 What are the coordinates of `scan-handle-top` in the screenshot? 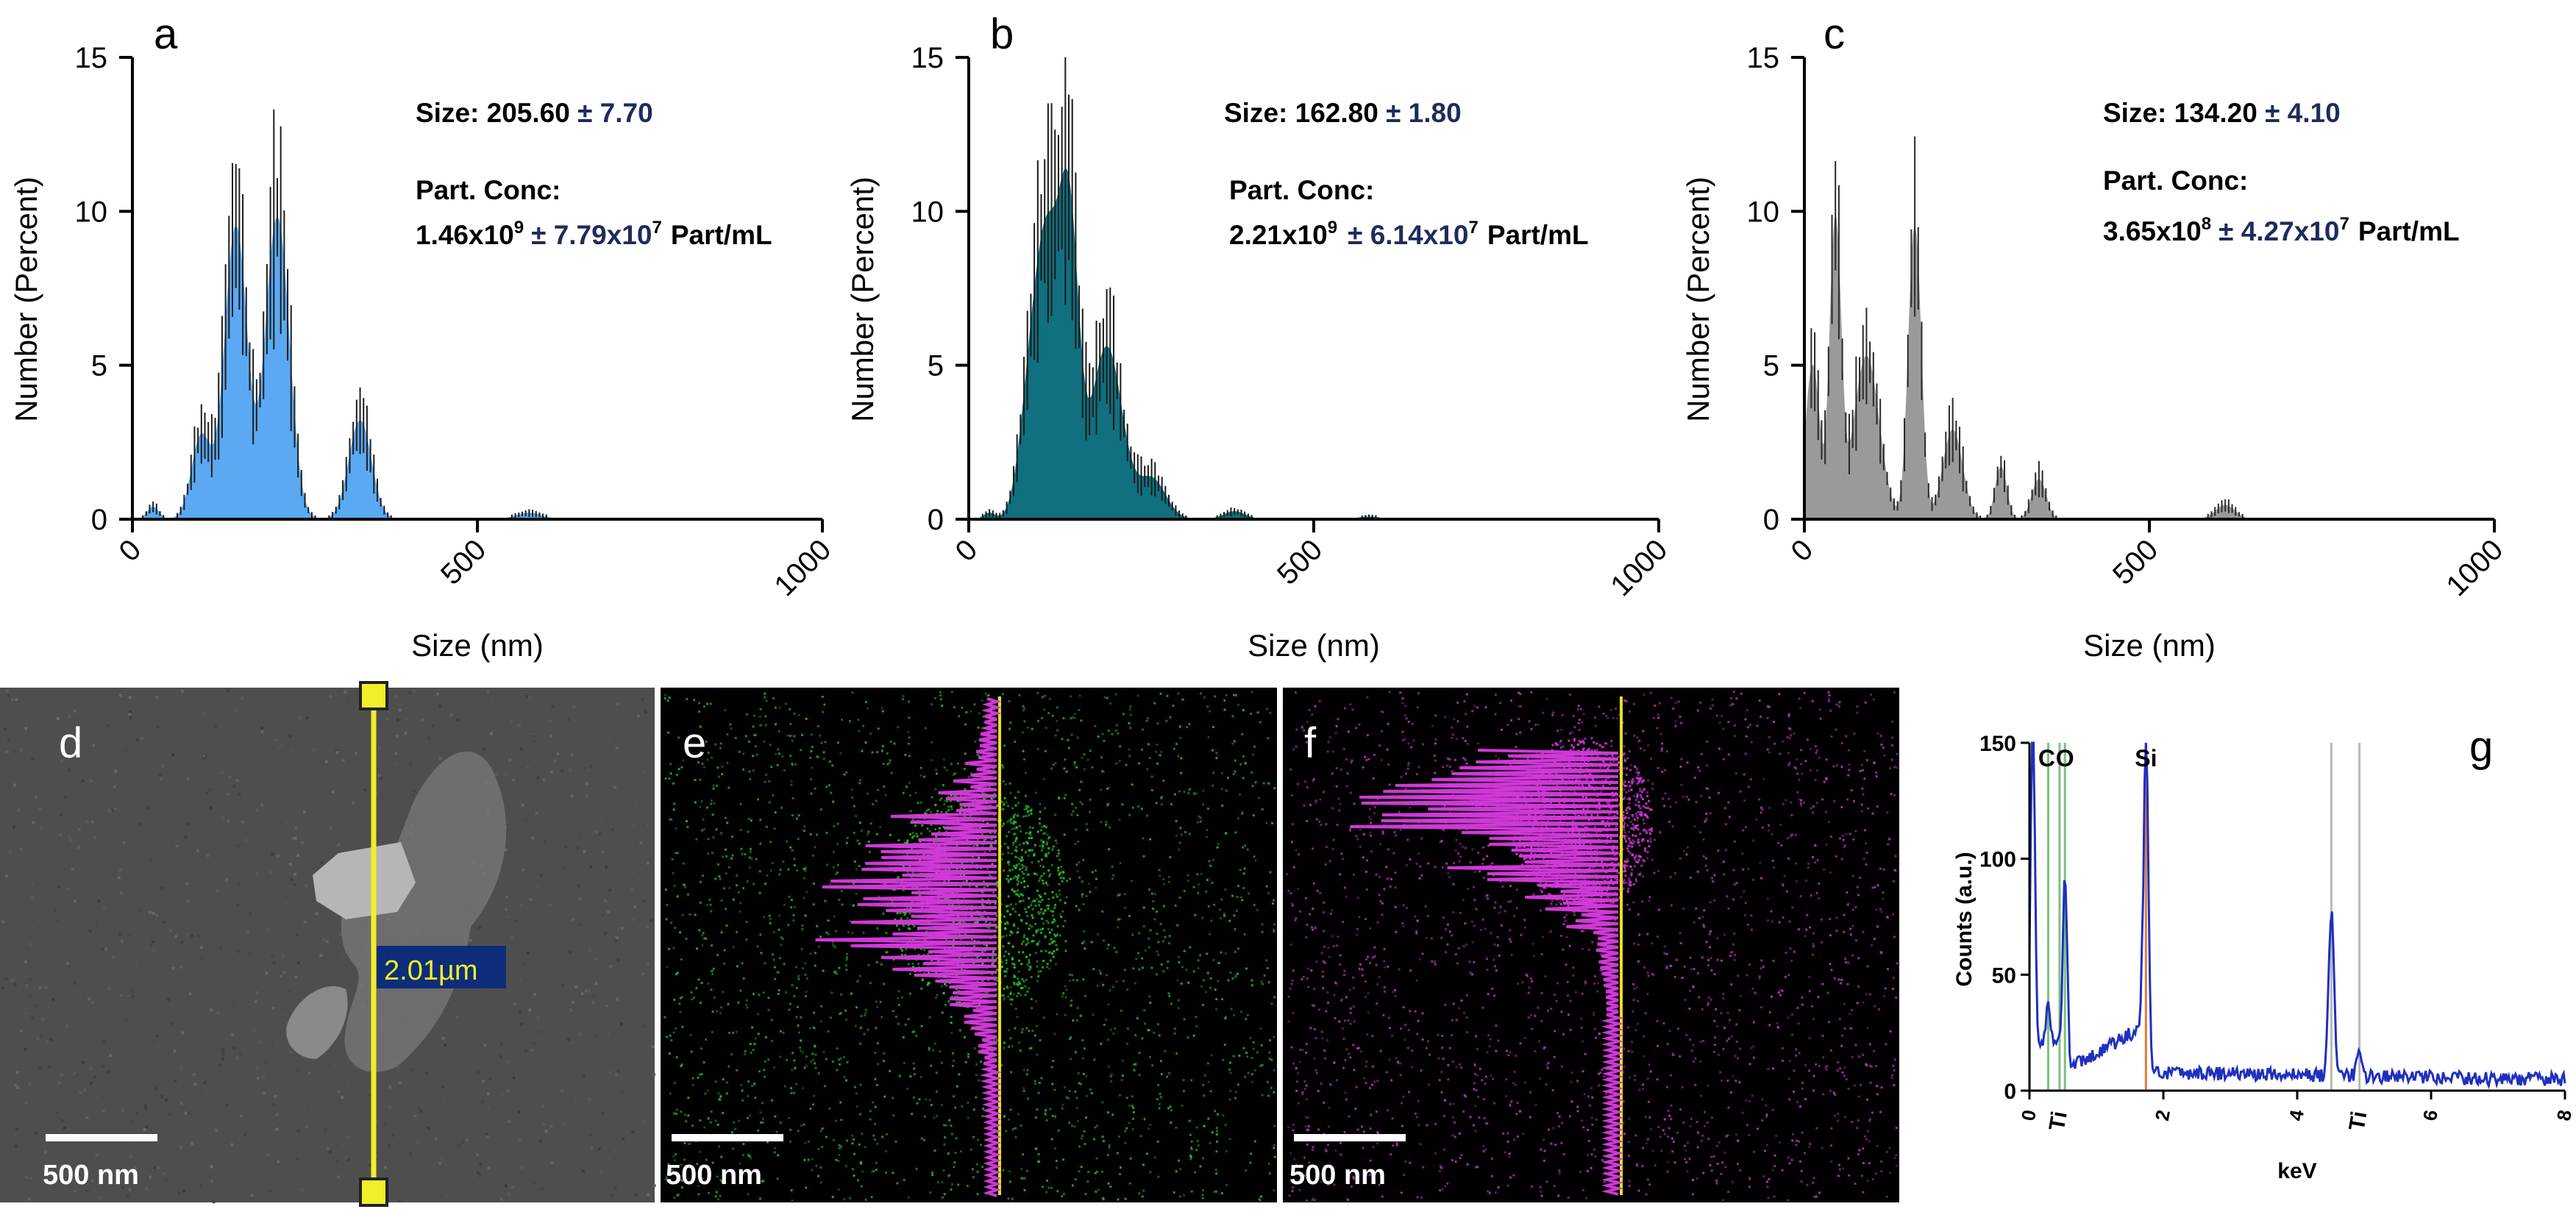 It's located at (373, 695).